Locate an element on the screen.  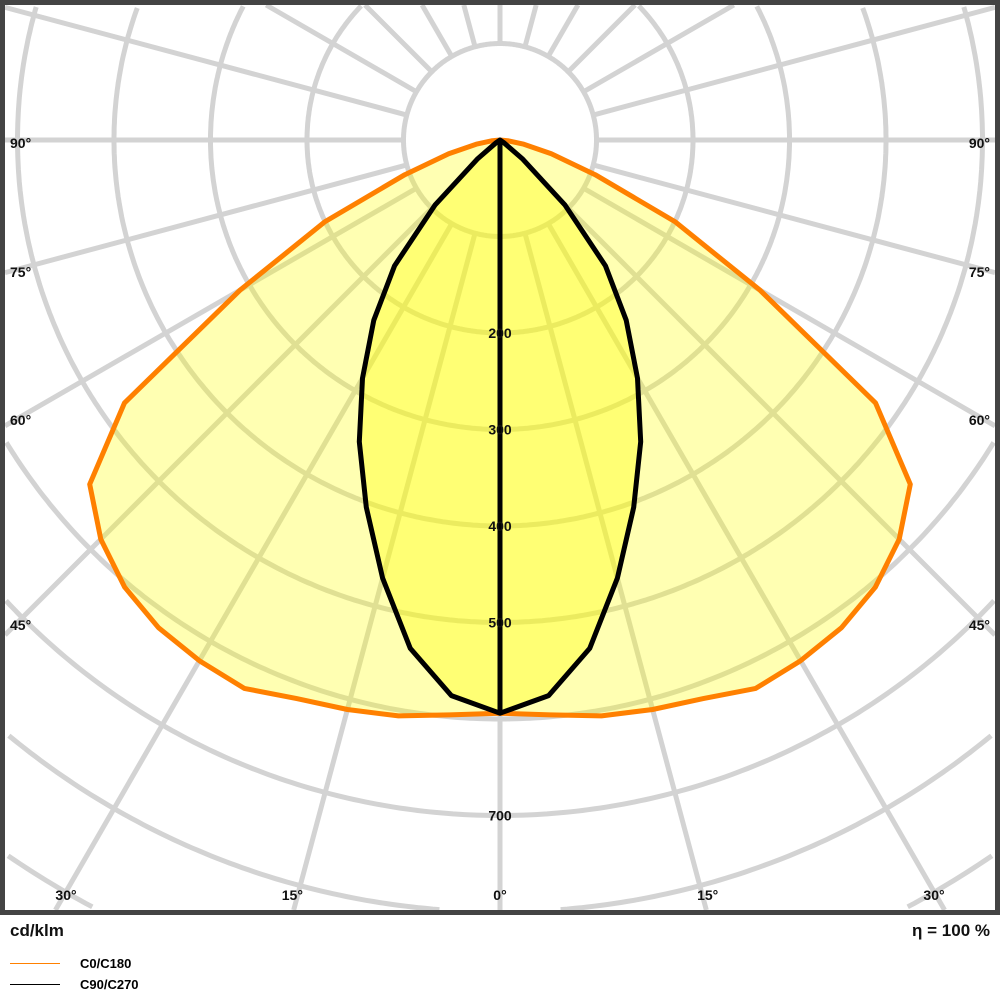
legend-item-c0: C0/C180 is located at coordinates (70, 963).